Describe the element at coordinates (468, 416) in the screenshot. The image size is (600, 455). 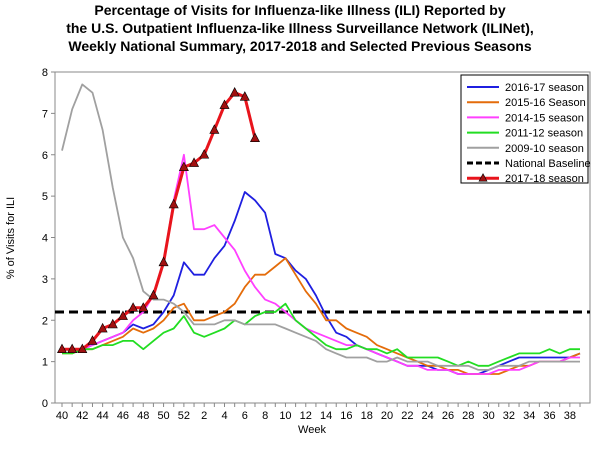
I see `x-tick-label: 28` at that location.